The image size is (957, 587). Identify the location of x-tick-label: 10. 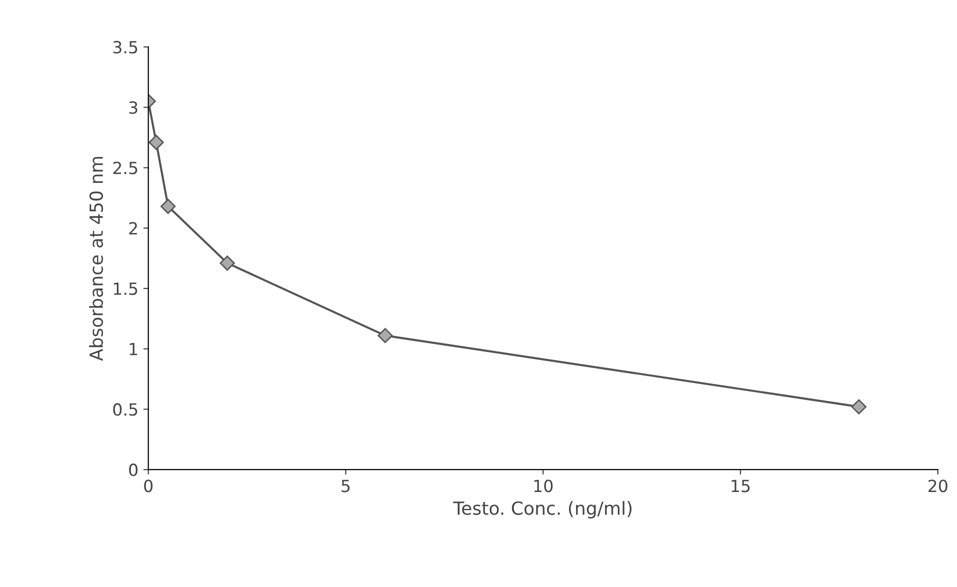
(543, 486).